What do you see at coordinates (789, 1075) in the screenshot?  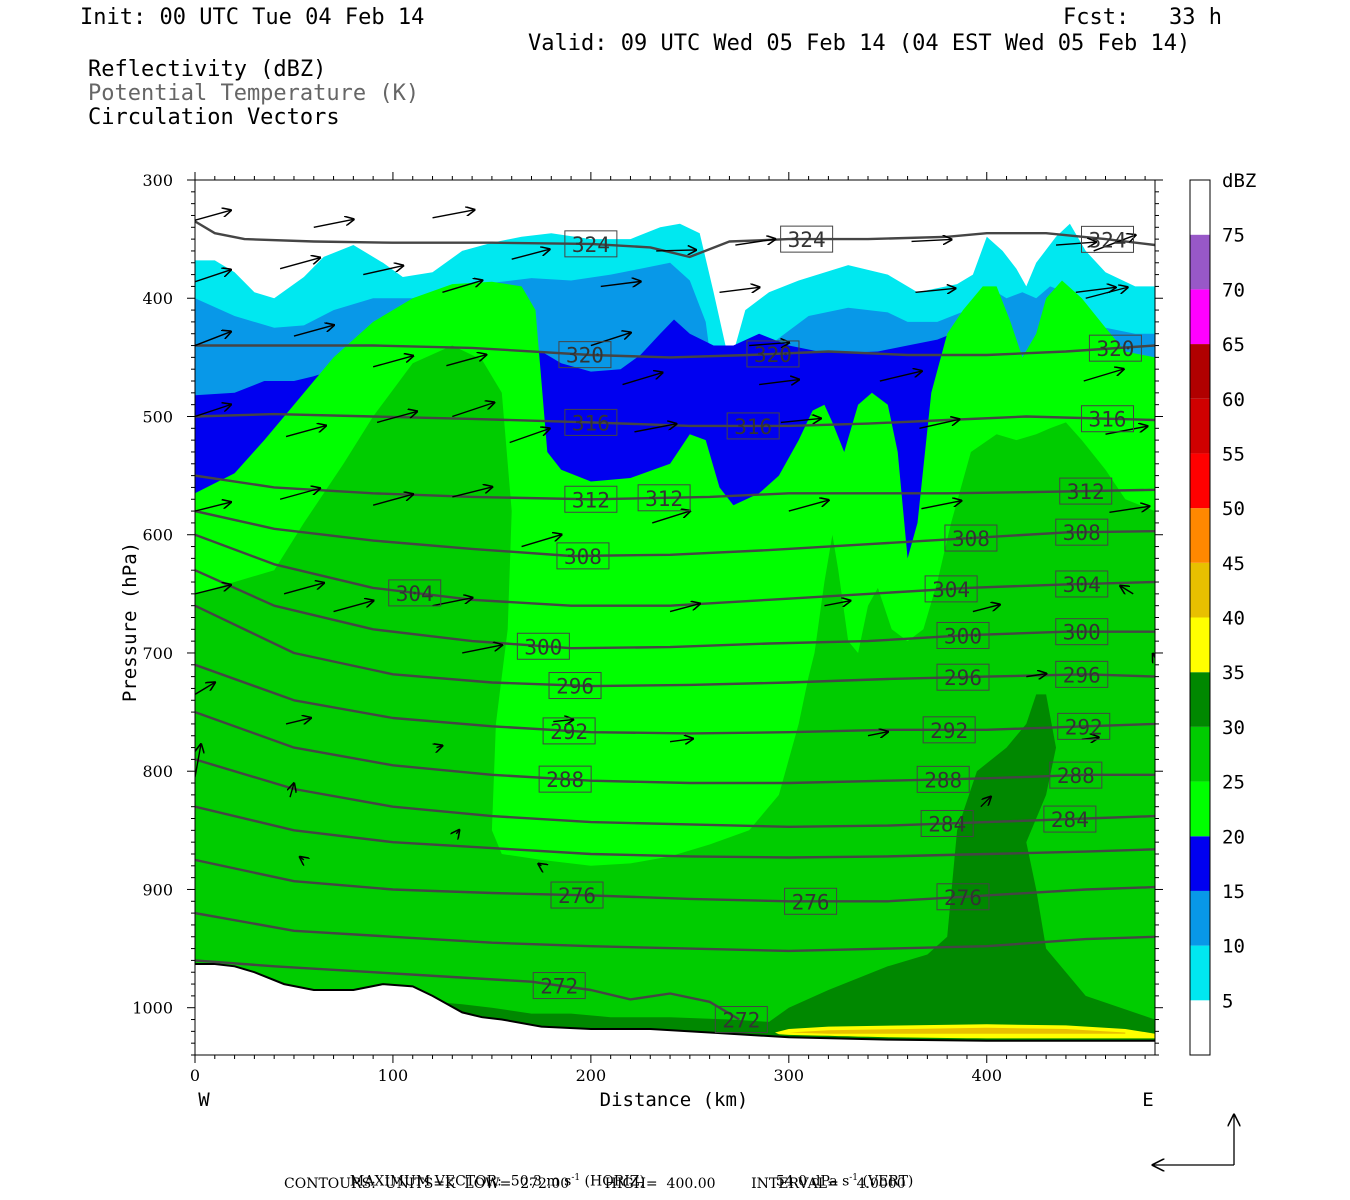 I see `x-tick-label: 300` at bounding box center [789, 1075].